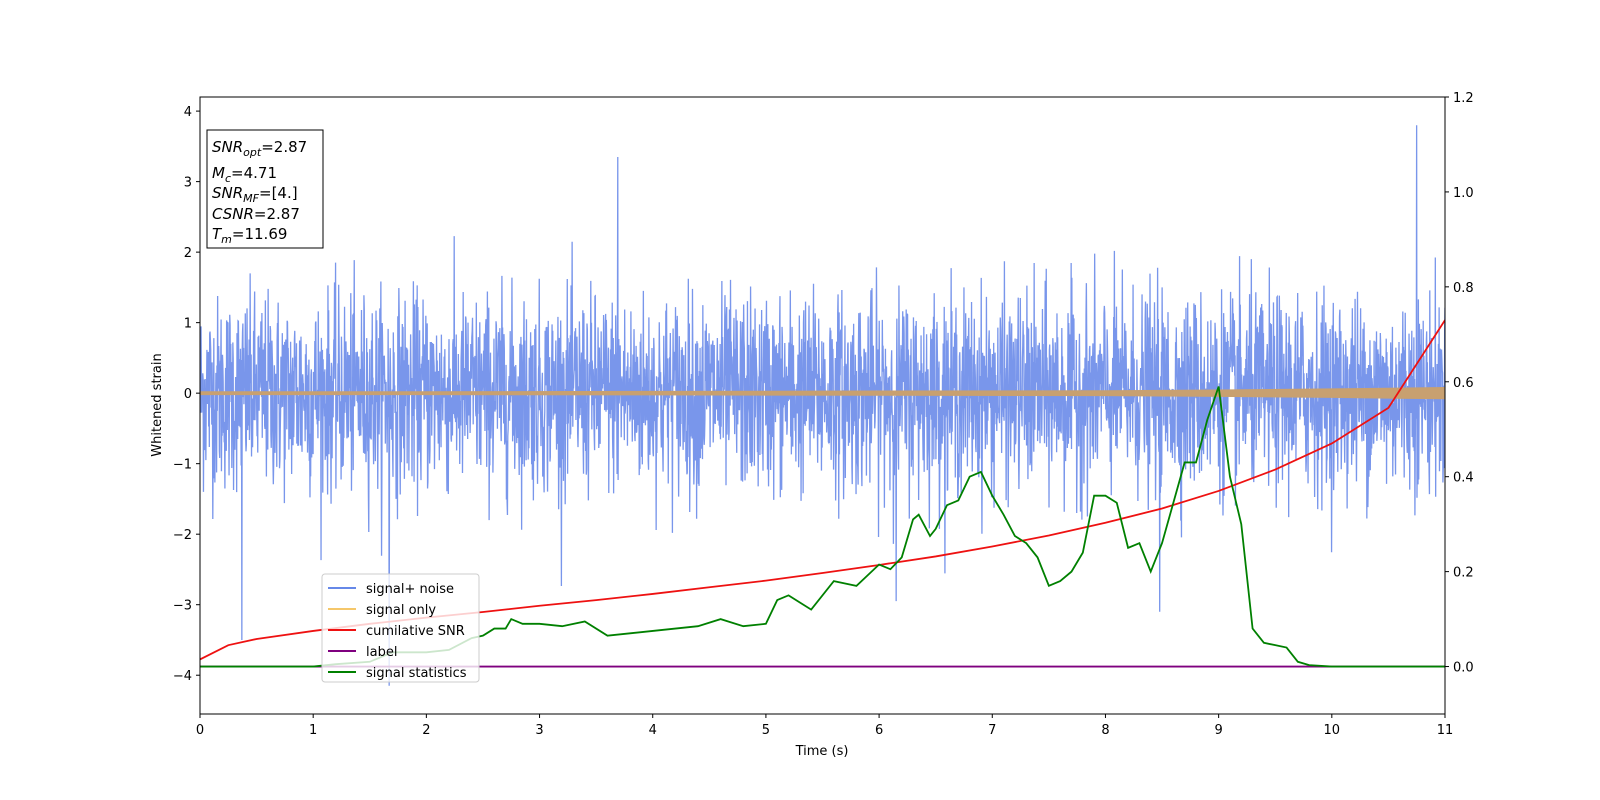 The height and width of the screenshot is (800, 1600). What do you see at coordinates (182, 535) in the screenshot?
I see `y-tick-label: −2` at bounding box center [182, 535].